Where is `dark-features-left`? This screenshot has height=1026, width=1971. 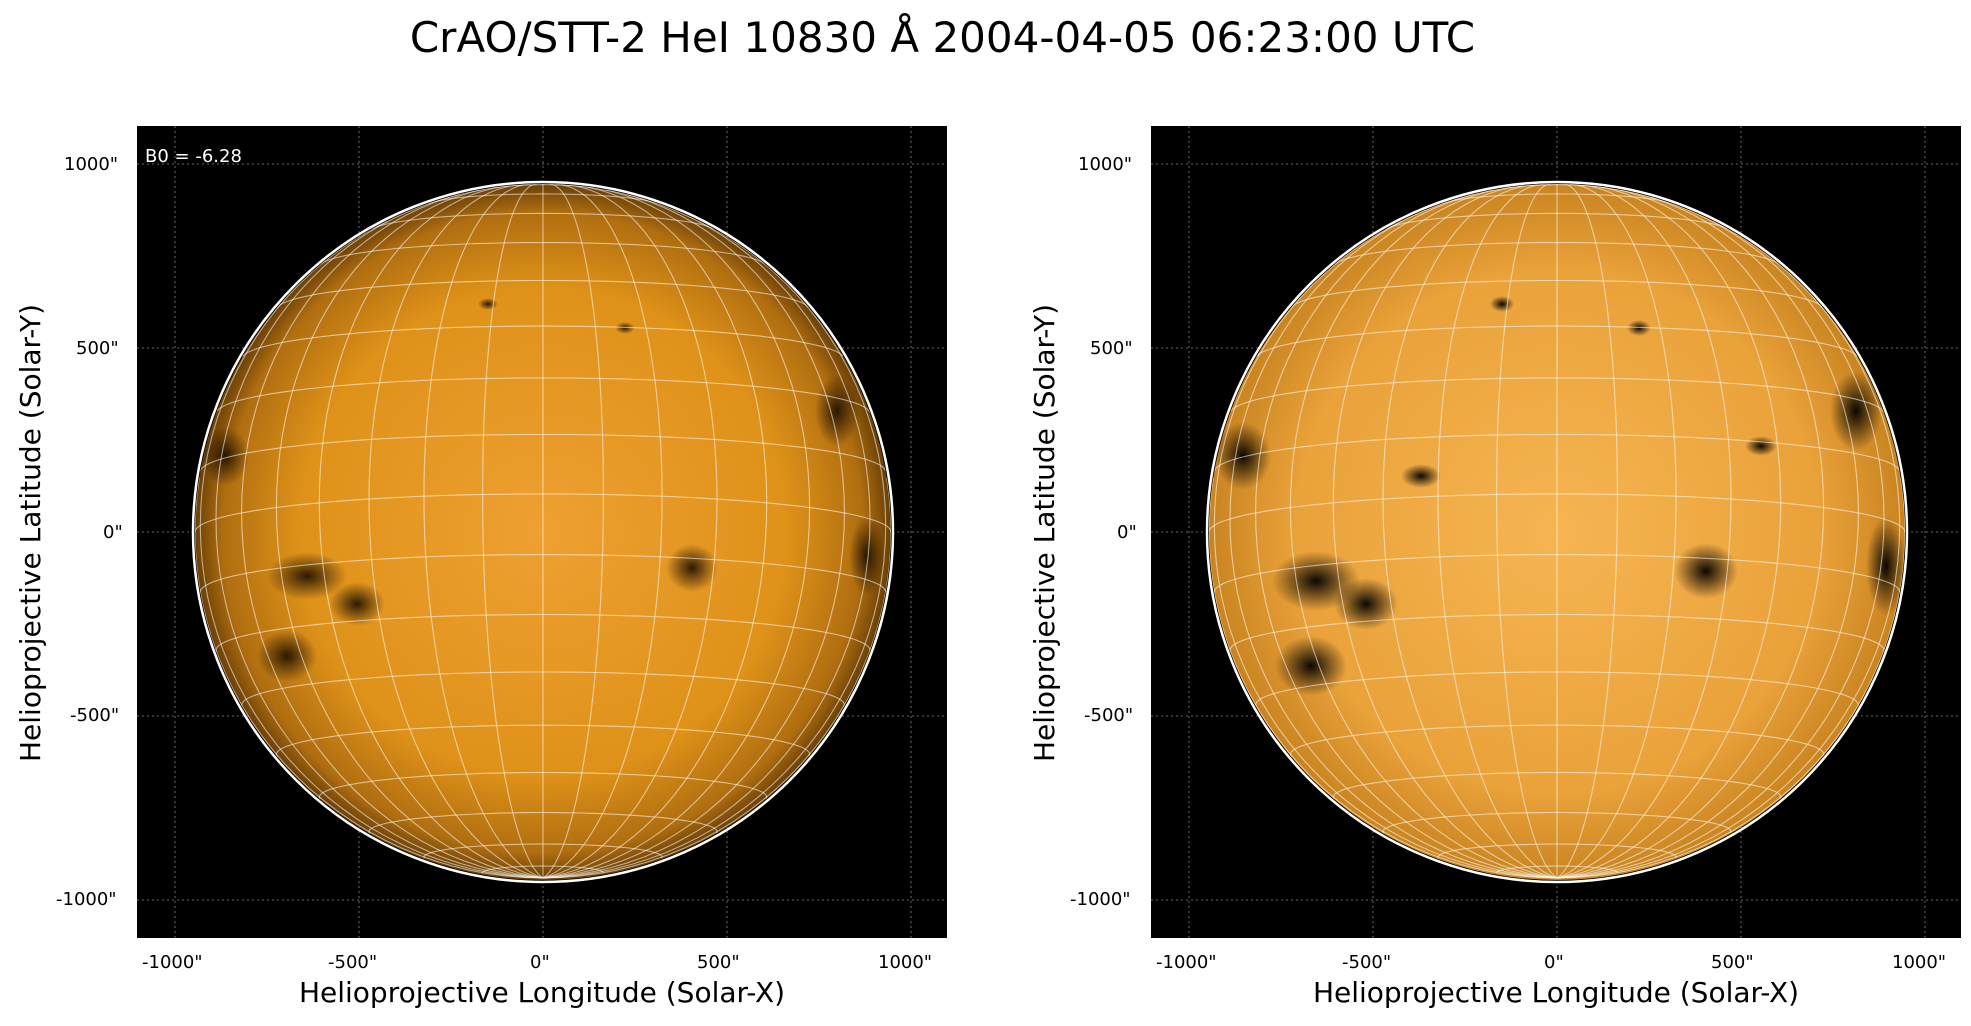 dark-features-left is located at coordinates (543, 490).